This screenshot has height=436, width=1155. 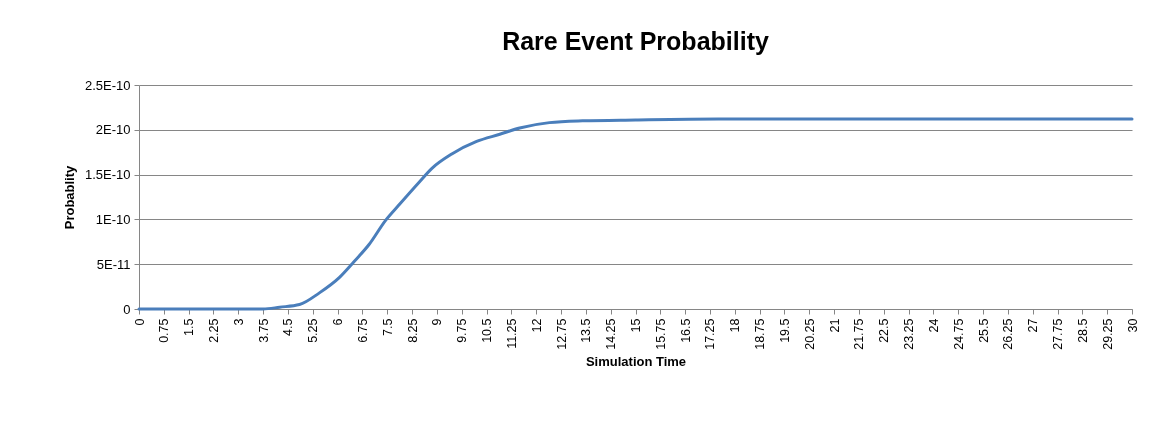 I want to click on x-tick-label: 0, so click(x=139, y=322).